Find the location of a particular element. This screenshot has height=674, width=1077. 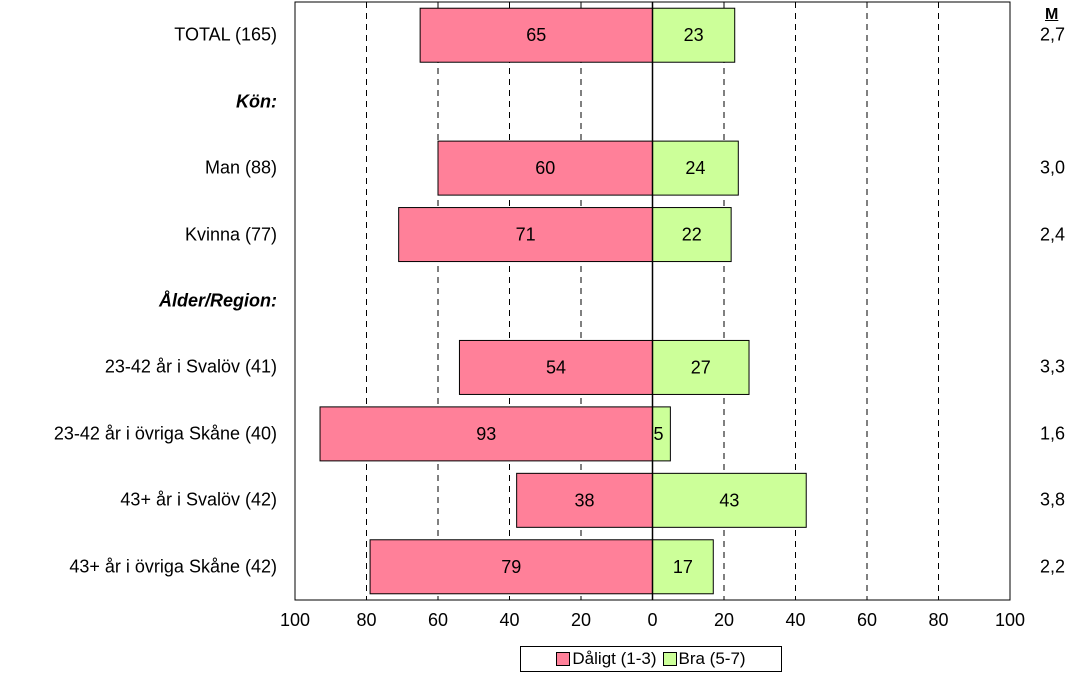

legend-swatch-bra is located at coordinates (669, 659).